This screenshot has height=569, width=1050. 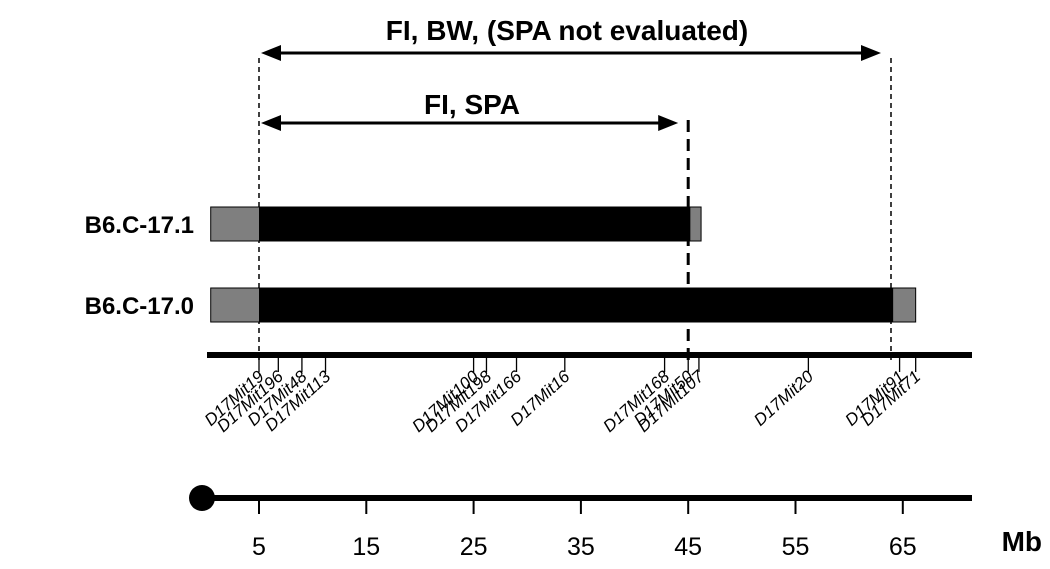 I want to click on interval-long-left-arrowhead, so click(x=271, y=53).